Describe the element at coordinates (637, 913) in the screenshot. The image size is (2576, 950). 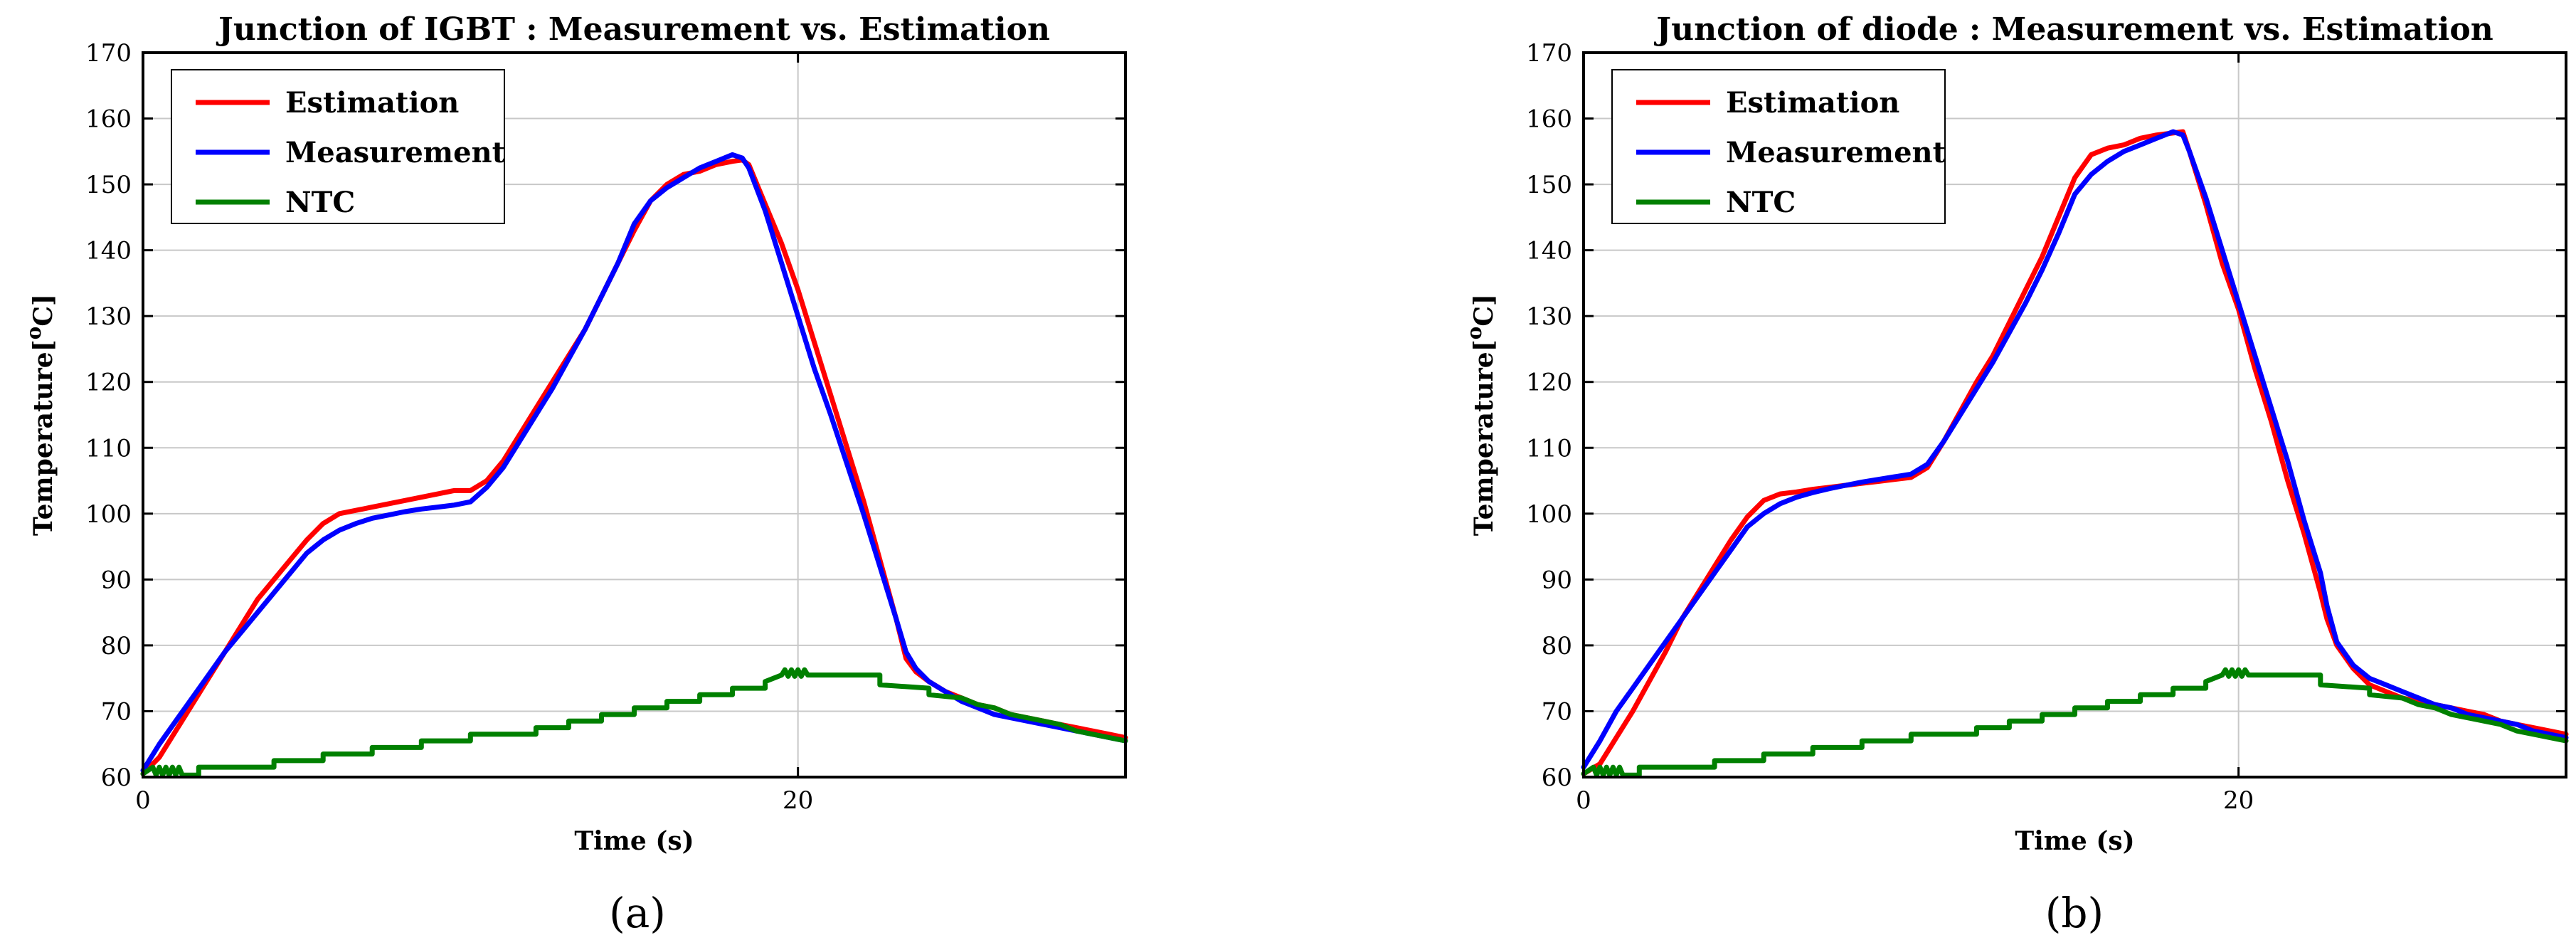
I see `panel-caption: (a)` at that location.